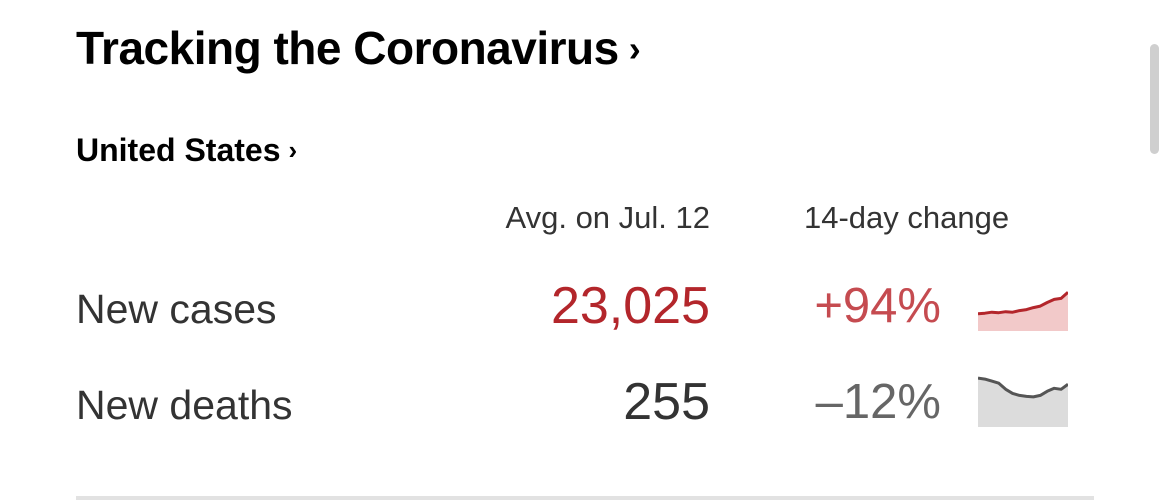 This screenshot has height=503, width=1170. I want to click on row-change: +94%, so click(877, 306).